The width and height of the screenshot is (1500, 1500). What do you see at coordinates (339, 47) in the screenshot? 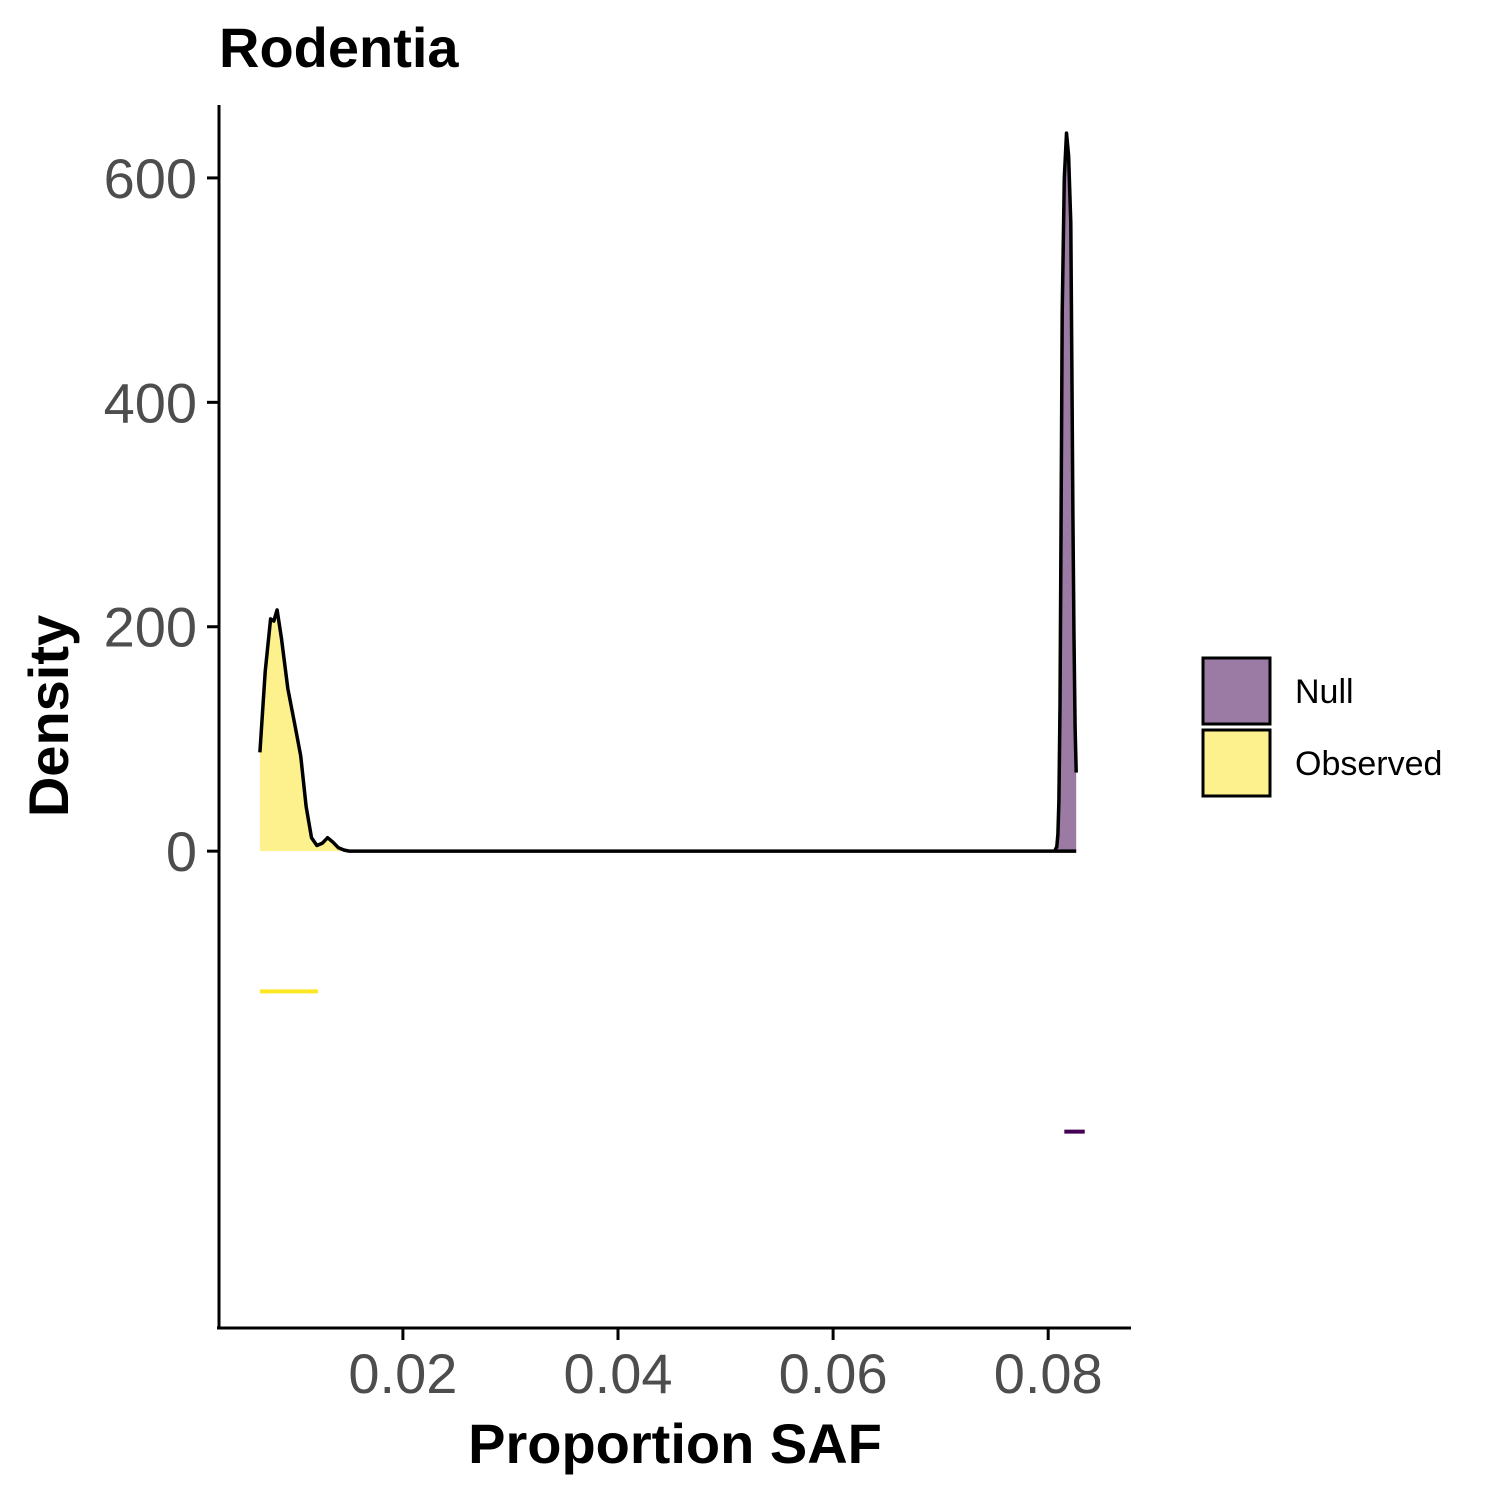
I see `chart-title: Rodentia` at bounding box center [339, 47].